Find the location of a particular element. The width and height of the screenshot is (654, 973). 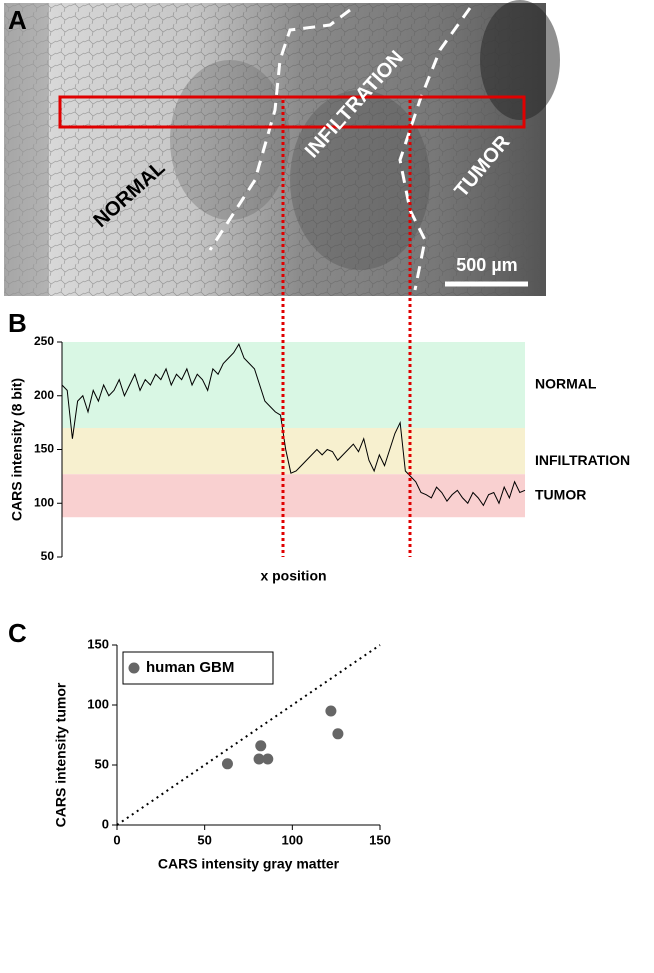

scale-bar-label: 500 µm is located at coordinates (486, 265).